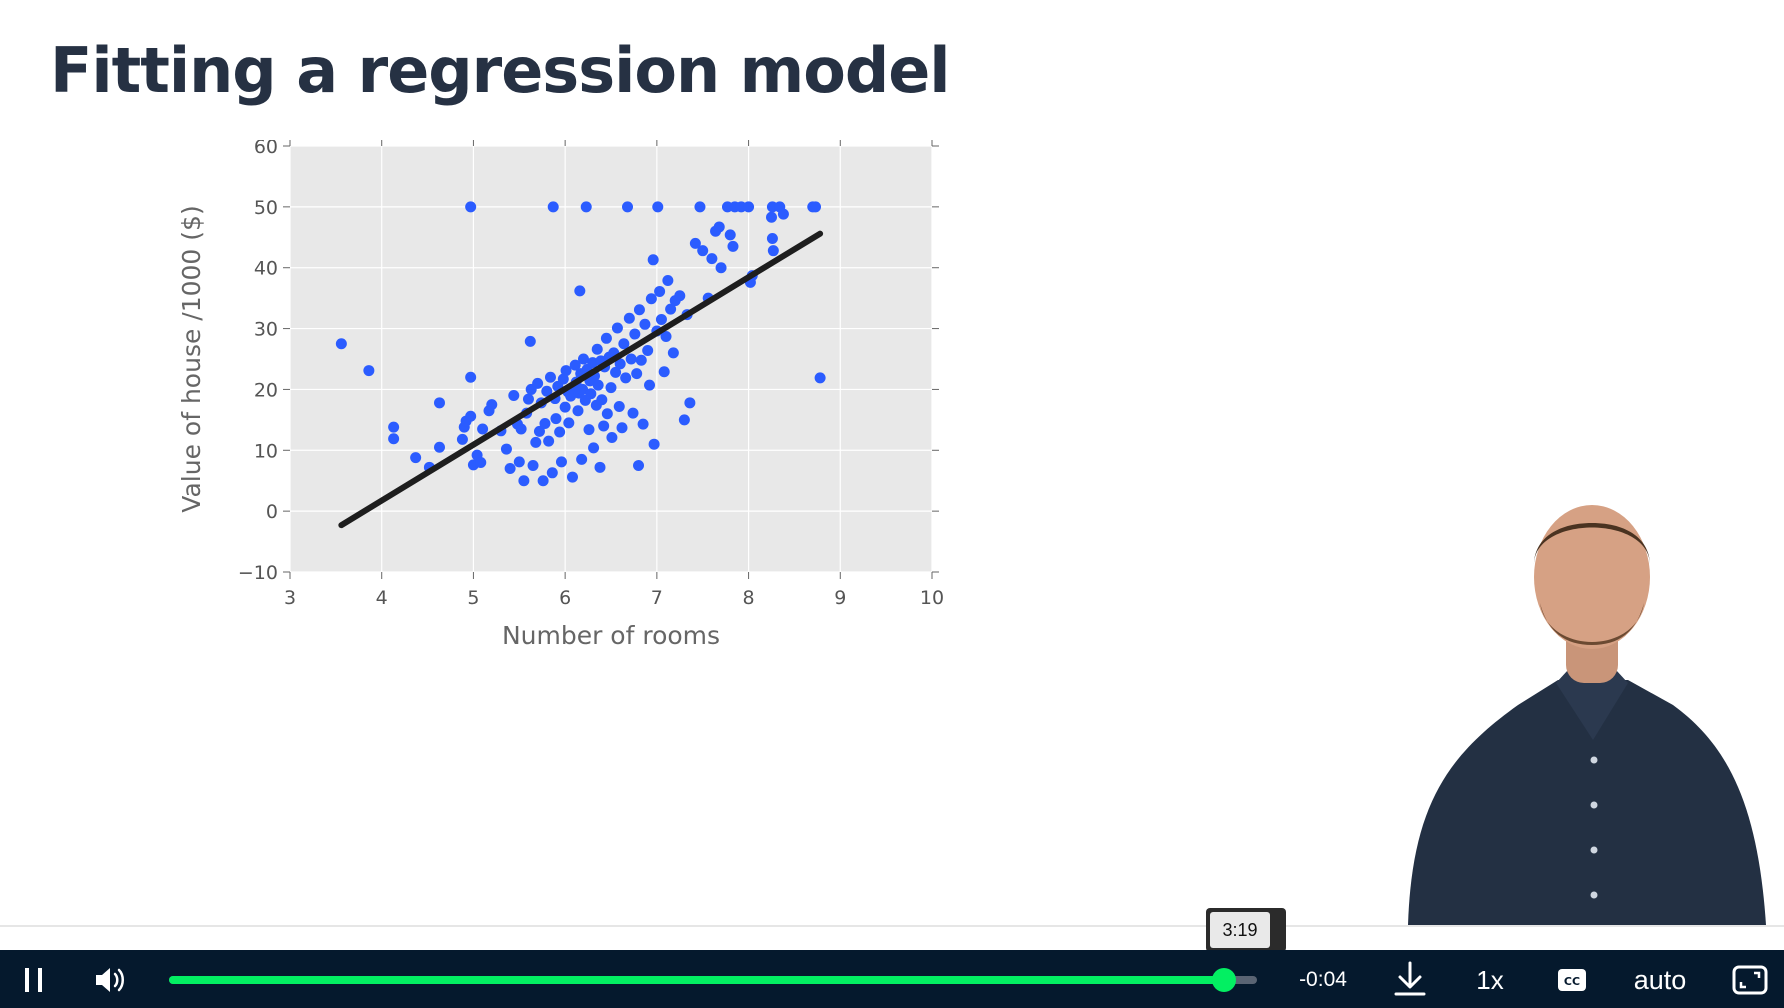  I want to click on captions-icon: CC, so click(1572, 980).